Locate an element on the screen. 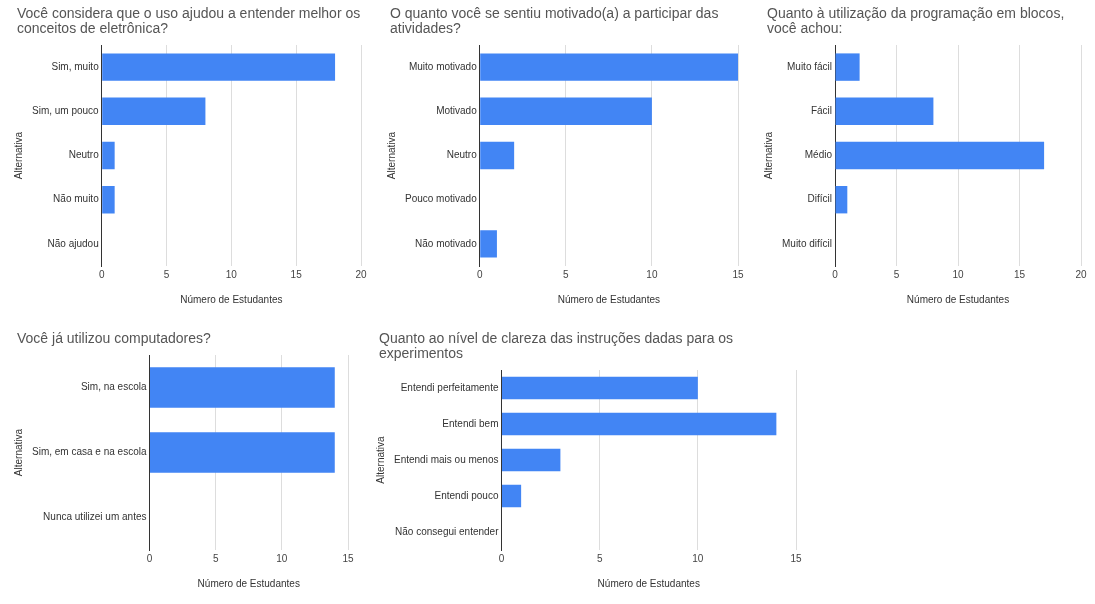 This screenshot has width=1095, height=604. chart-title: Quanto à utilização da programação em blocos, você achou: is located at coordinates (916, 20).